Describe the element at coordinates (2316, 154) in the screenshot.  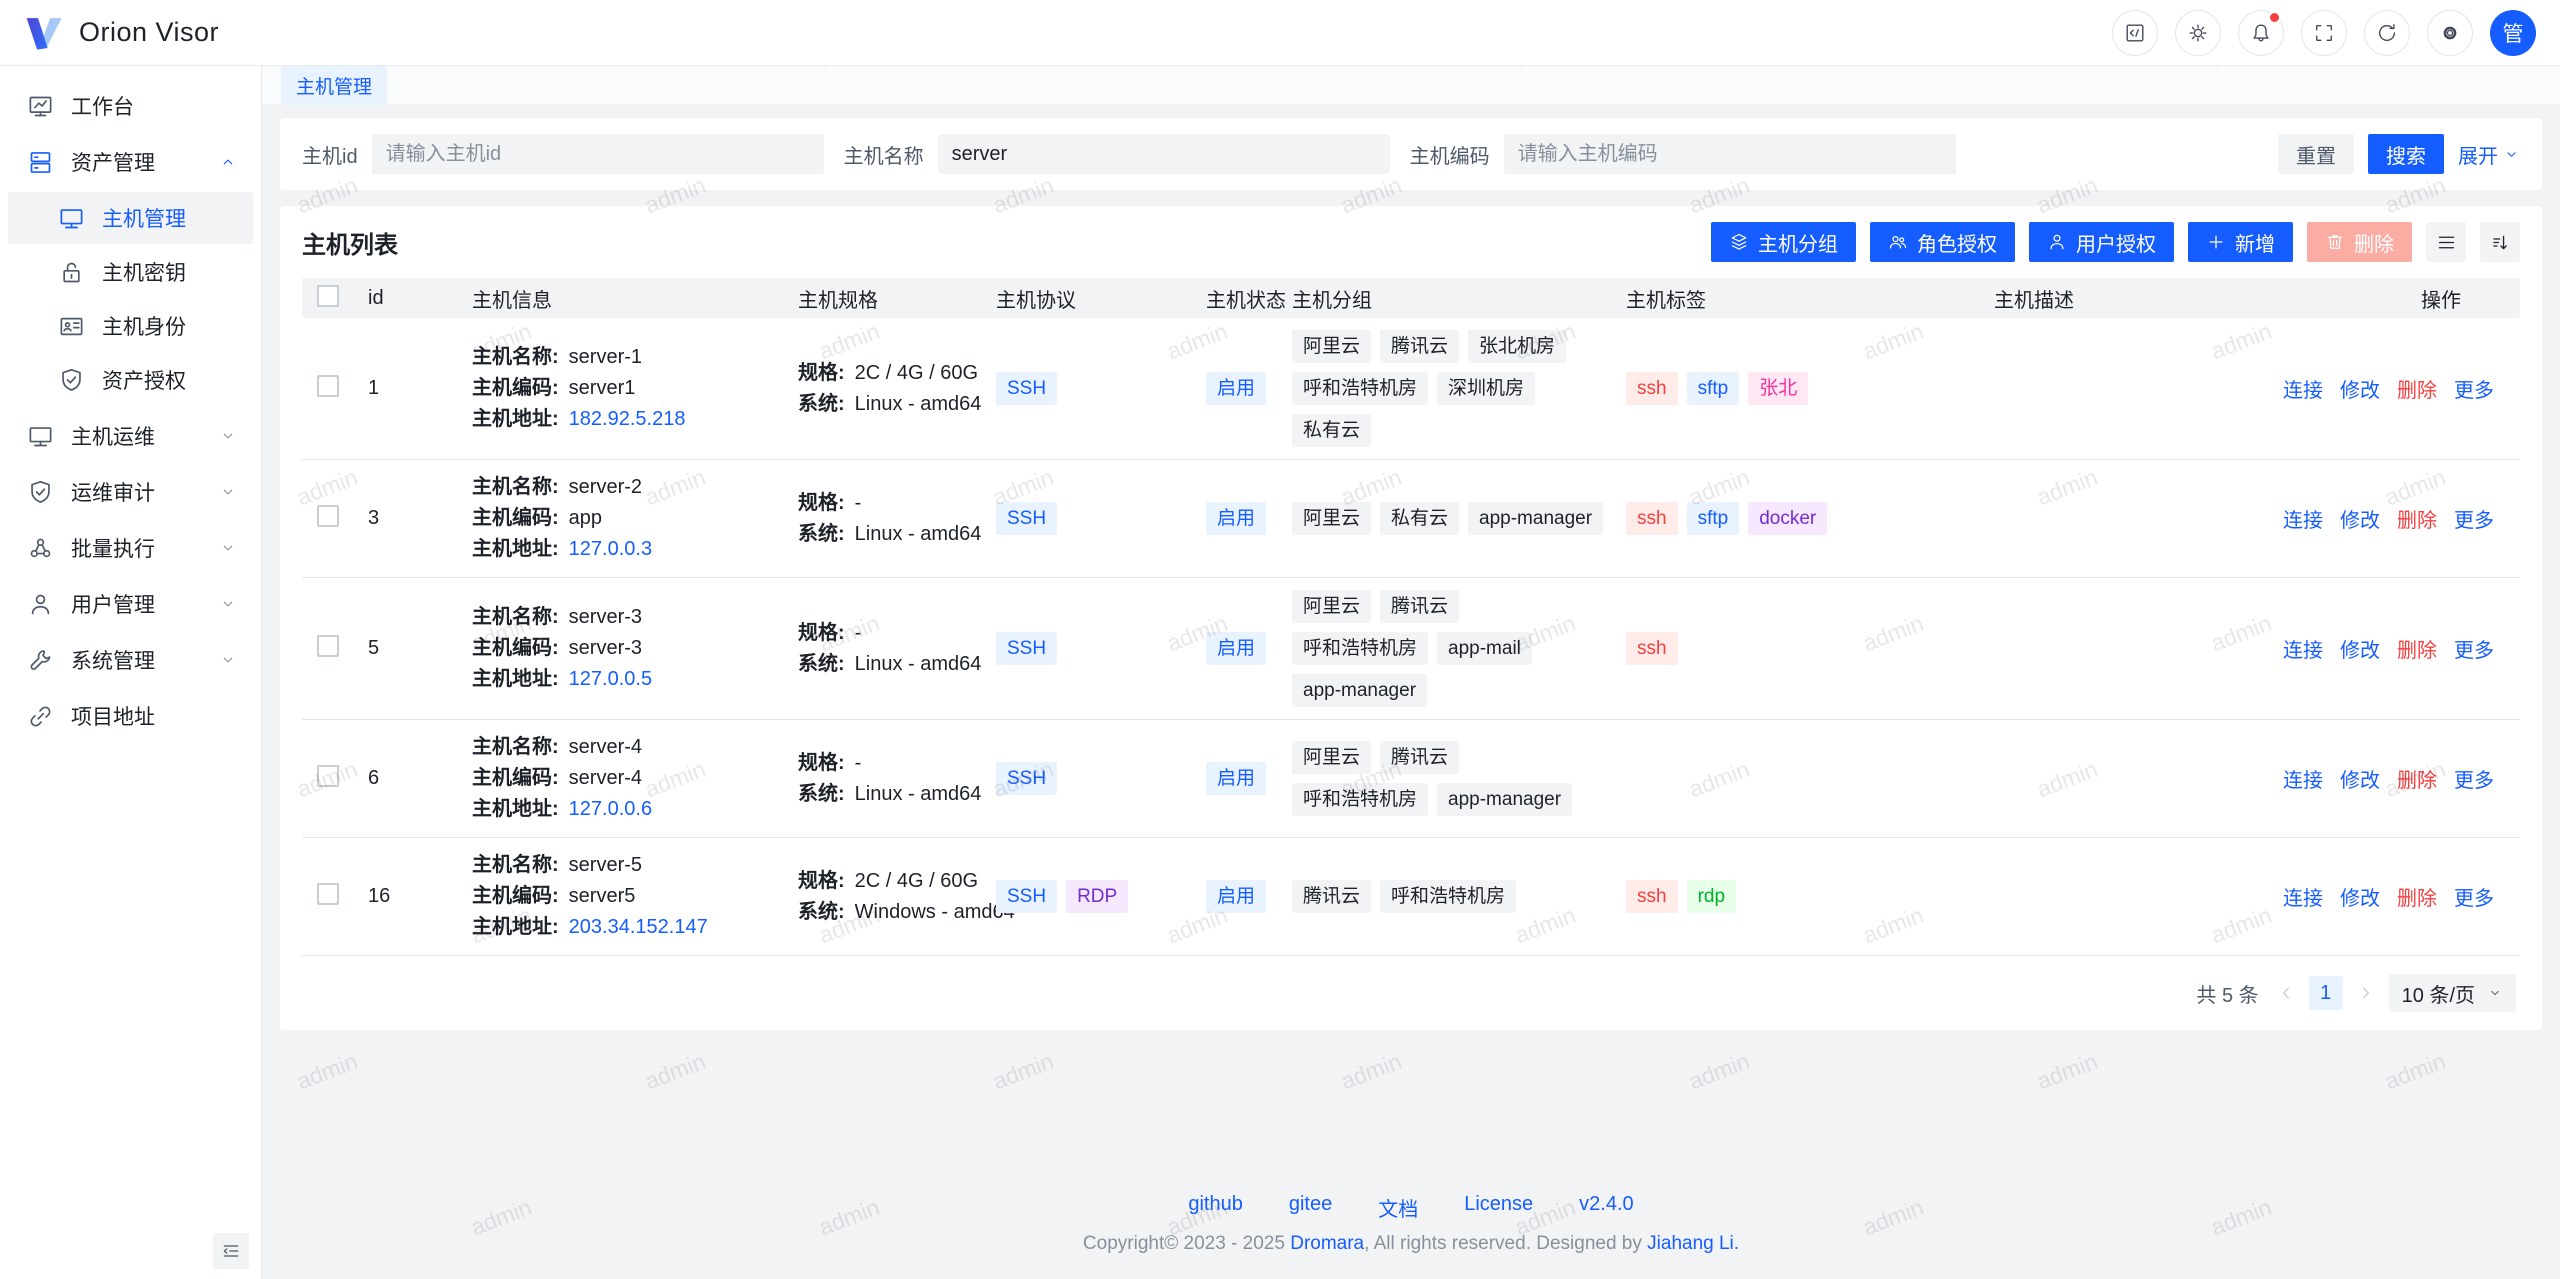
I see `reset-button: 重置` at that location.